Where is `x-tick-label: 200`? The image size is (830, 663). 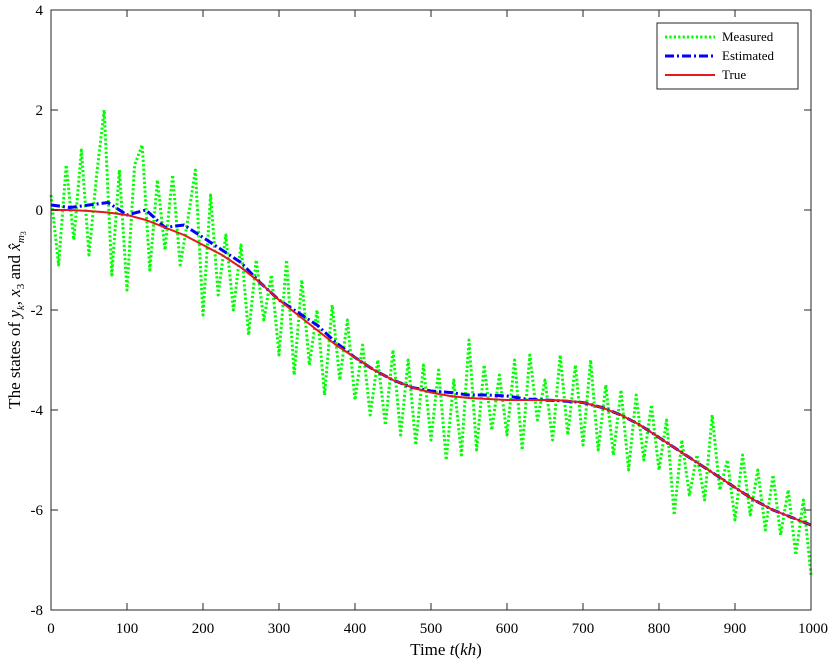
x-tick-label: 200 is located at coordinates (203, 629).